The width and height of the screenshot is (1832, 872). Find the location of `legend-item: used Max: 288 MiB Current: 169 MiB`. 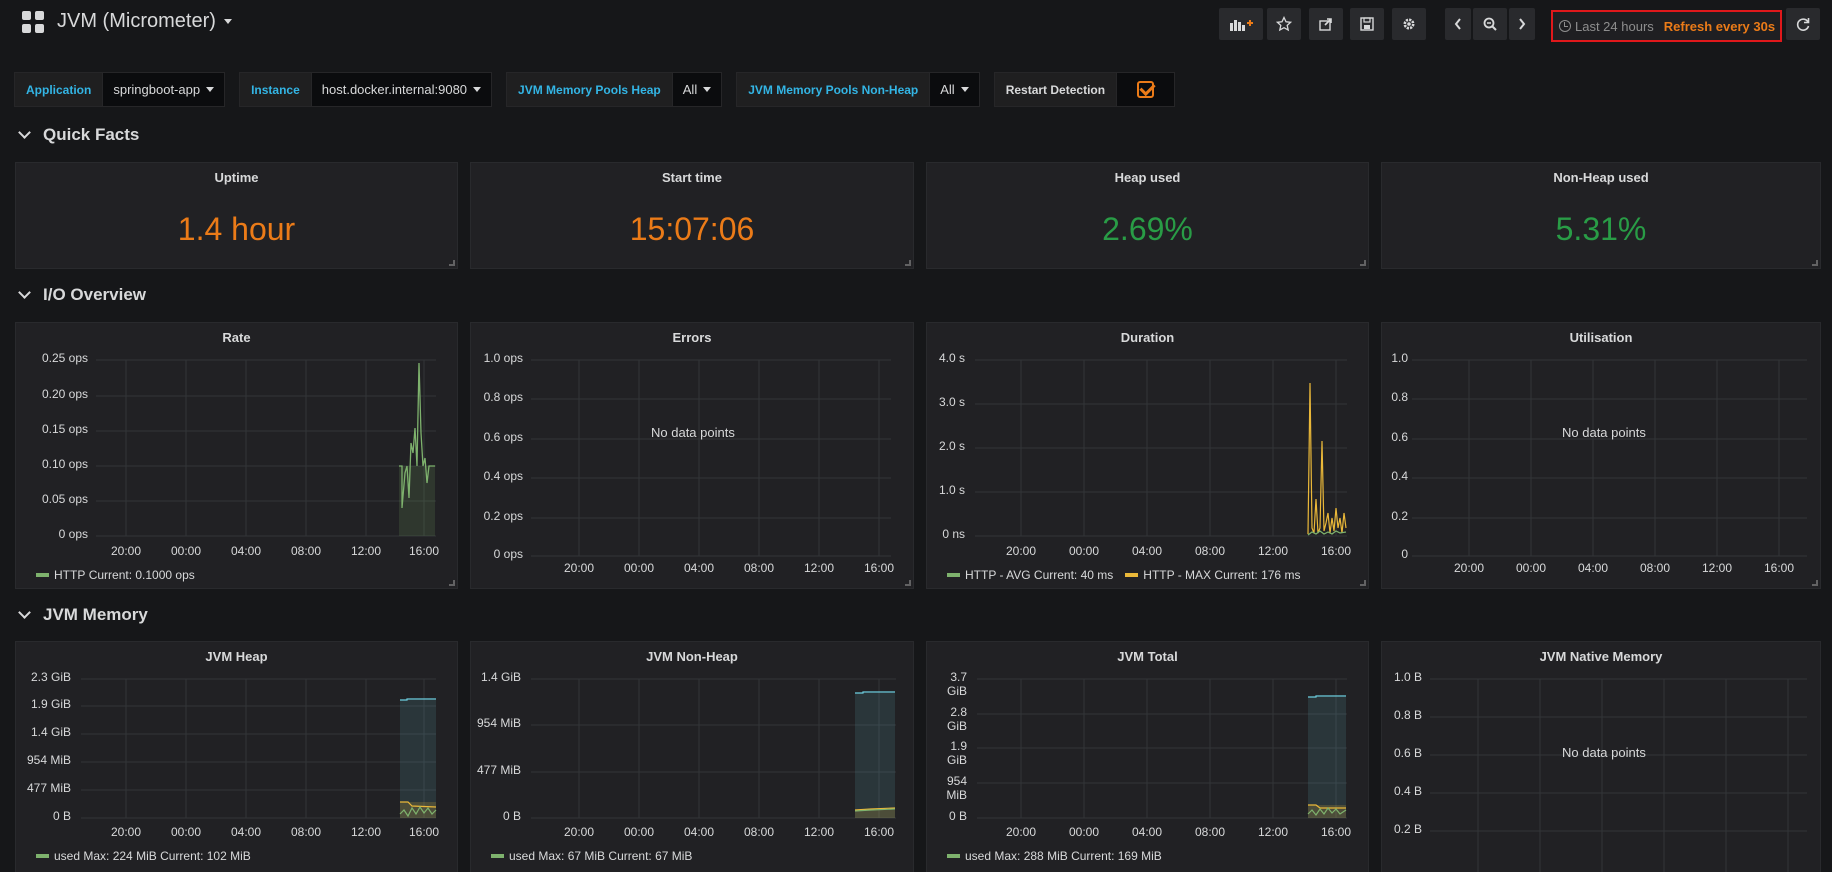

legend-item: used Max: 288 MiB Current: 169 MiB is located at coordinates (1054, 856).